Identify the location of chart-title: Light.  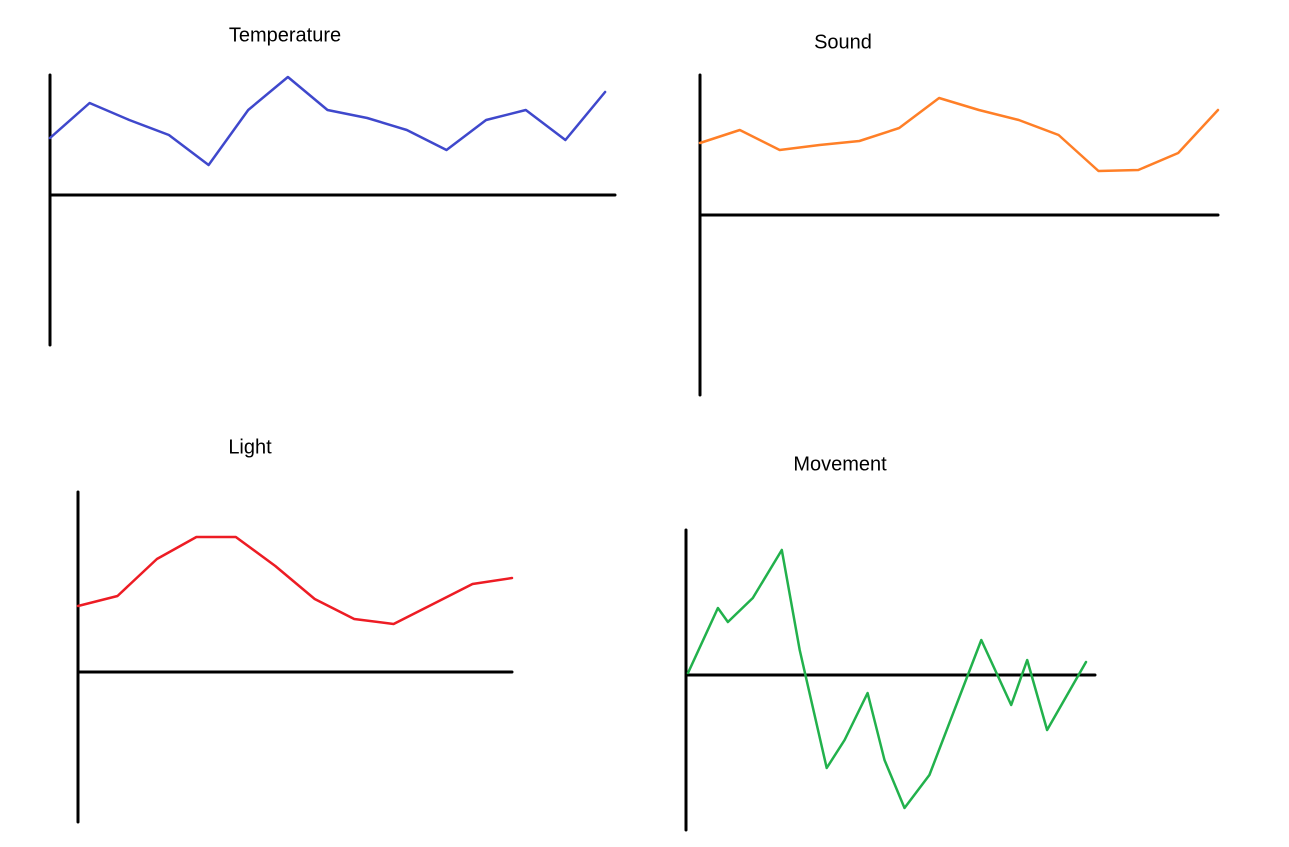
(250, 447).